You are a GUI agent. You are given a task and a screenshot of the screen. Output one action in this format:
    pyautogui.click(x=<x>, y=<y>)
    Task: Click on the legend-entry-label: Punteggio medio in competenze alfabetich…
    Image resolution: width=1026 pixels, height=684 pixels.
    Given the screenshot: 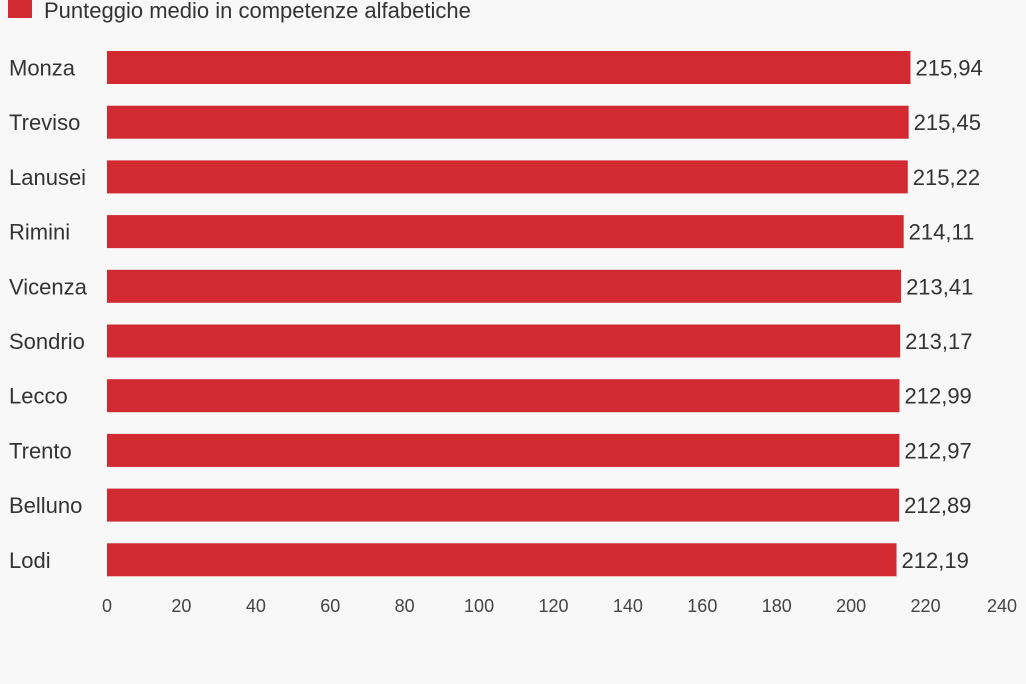 What is the action you would take?
    pyautogui.click(x=257, y=11)
    